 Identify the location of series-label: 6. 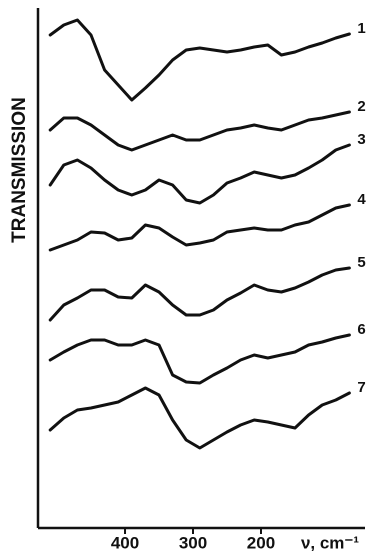
(361, 329).